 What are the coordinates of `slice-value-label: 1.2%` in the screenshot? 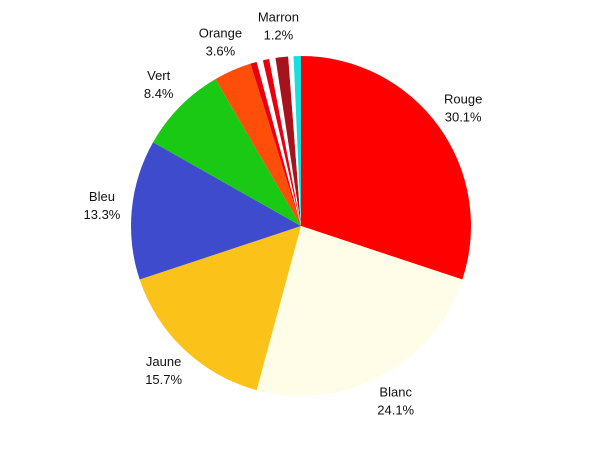 It's located at (279, 35).